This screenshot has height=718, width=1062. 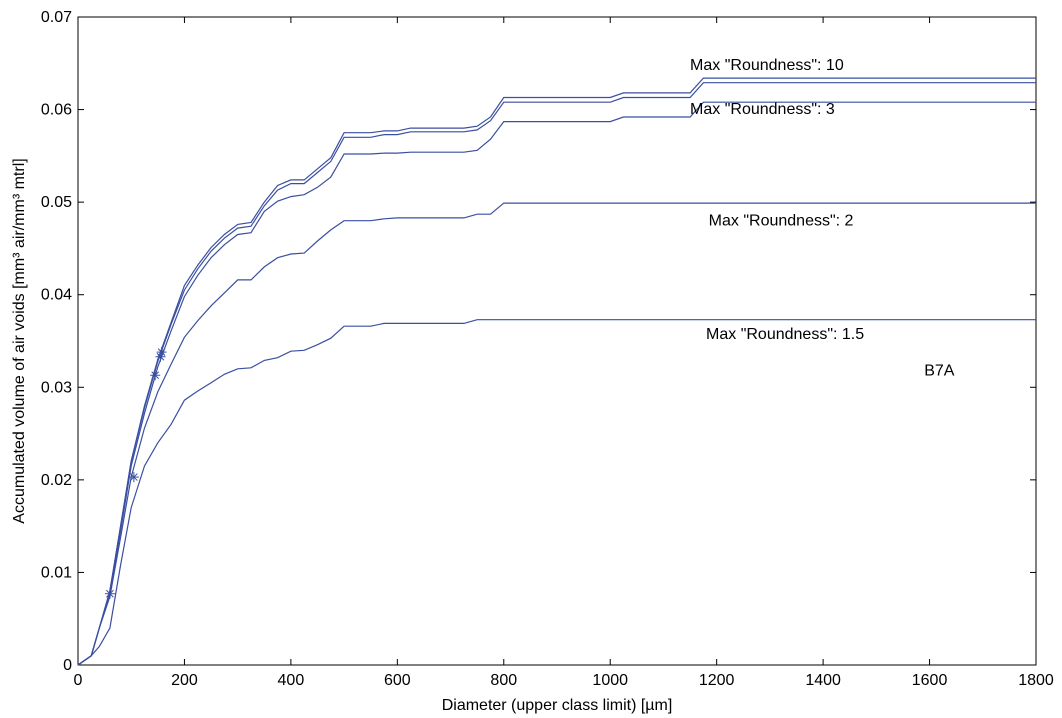 I want to click on y-tick-label: 0.01, so click(x=56, y=572).